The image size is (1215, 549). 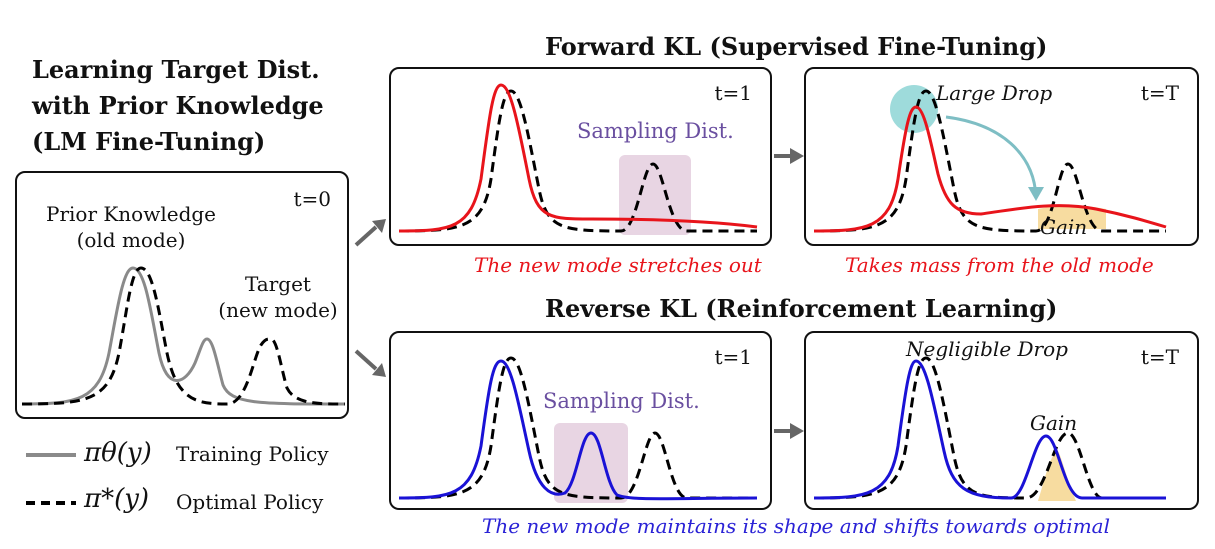 I want to click on forward-t1-curves, so click(x=578, y=158).